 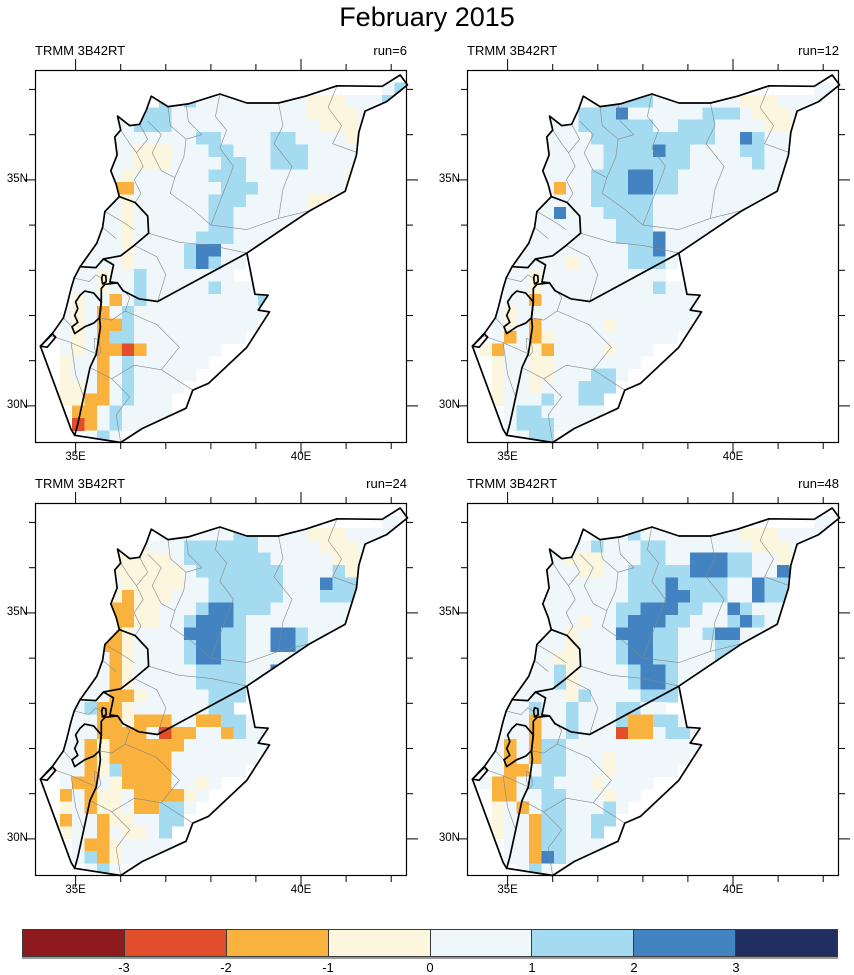 I want to click on colorbar-tick-label: 0, so click(x=430, y=967).